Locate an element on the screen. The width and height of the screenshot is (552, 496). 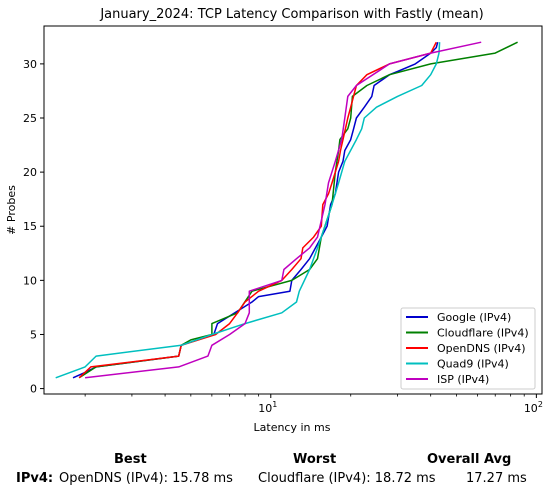
legend-box is located at coordinates (468, 348).